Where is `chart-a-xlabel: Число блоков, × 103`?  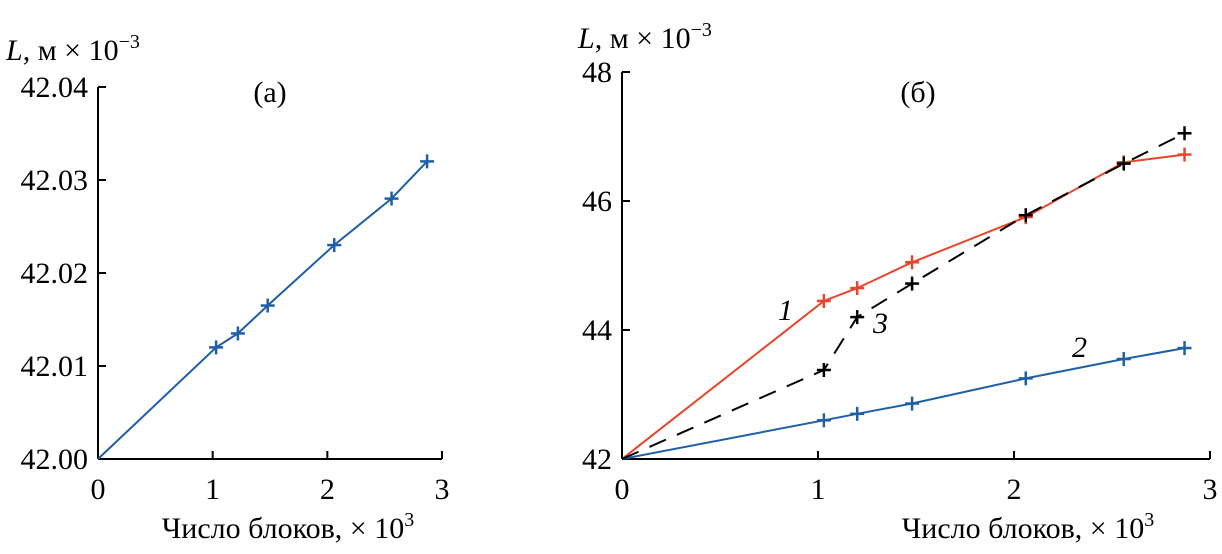
chart-a-xlabel: Число блоков, × 103 is located at coordinates (288, 527).